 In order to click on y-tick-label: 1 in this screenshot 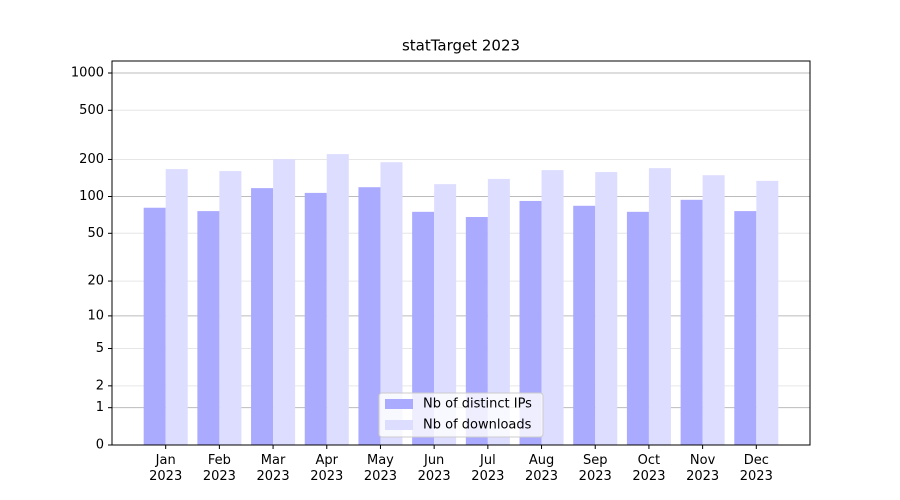, I will do `click(100, 407)`.